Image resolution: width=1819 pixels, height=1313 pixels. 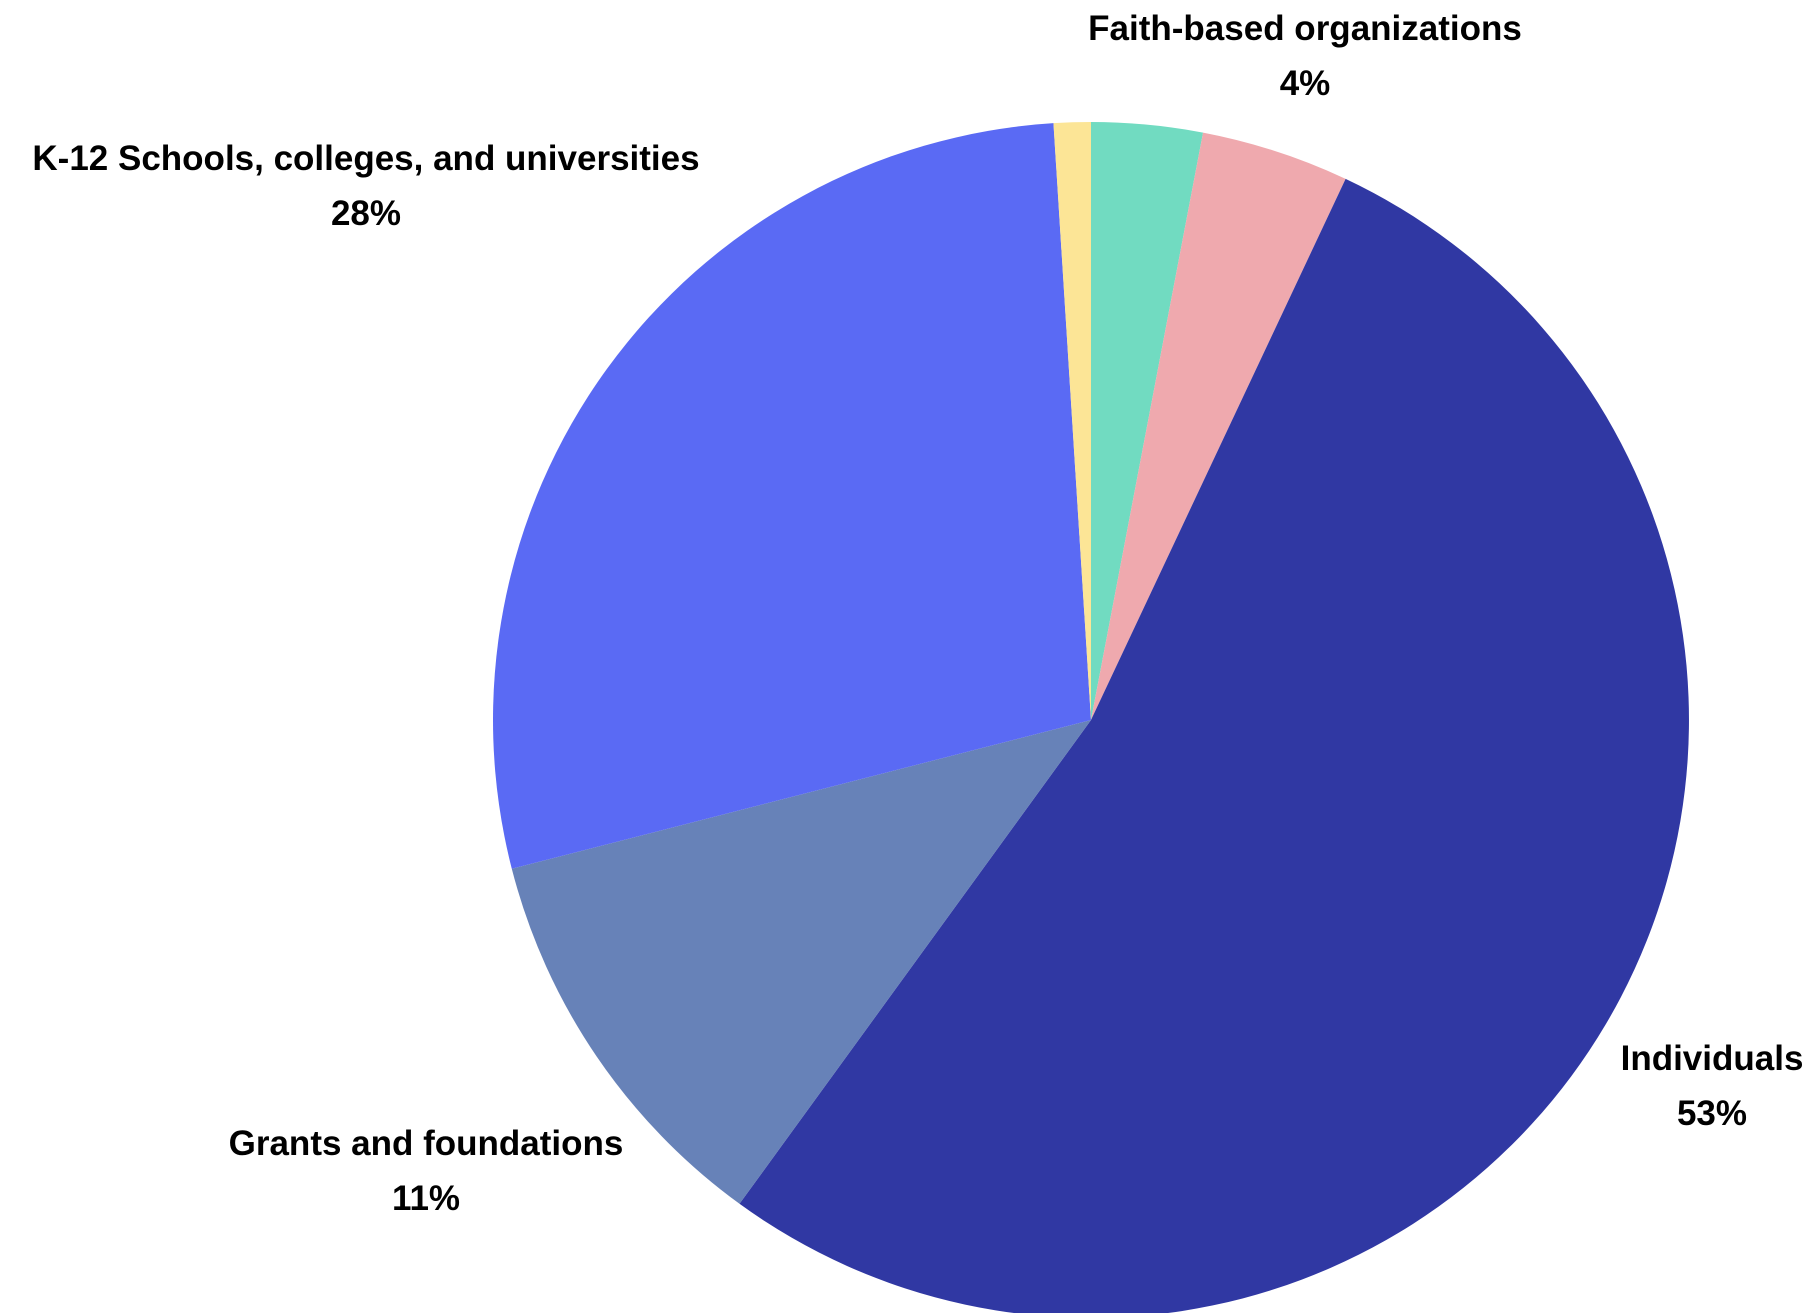 What do you see at coordinates (1305, 83) in the screenshot?
I see `pie-value-label-faith-based-organizations: 4%` at bounding box center [1305, 83].